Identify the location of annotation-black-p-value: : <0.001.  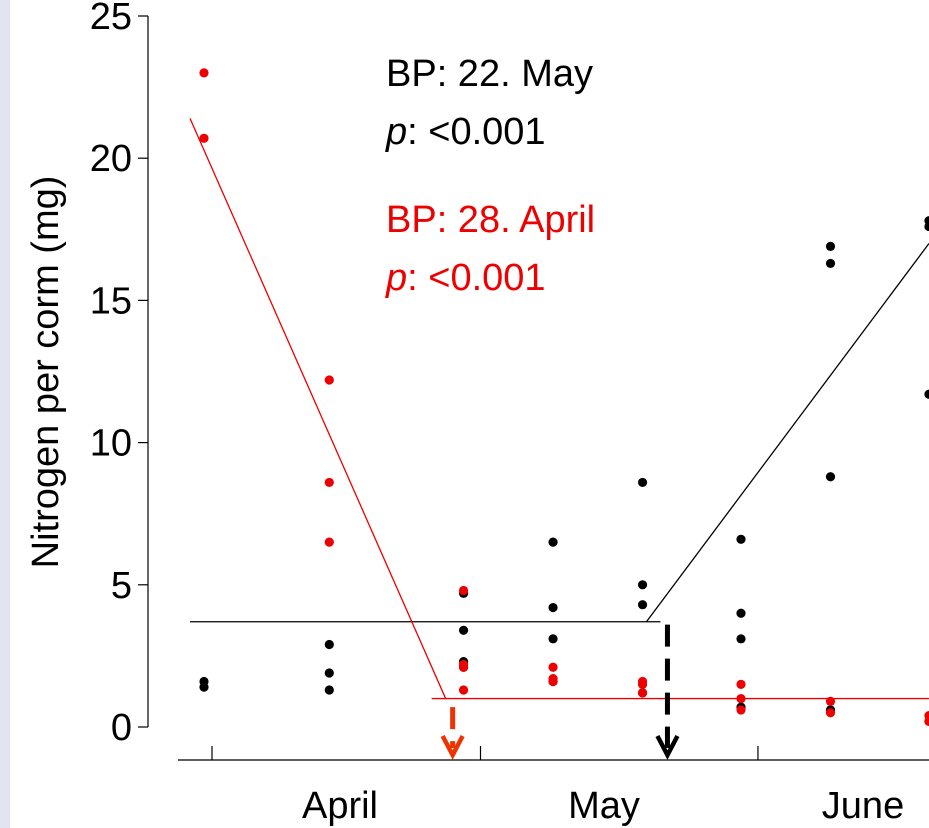
(476, 132).